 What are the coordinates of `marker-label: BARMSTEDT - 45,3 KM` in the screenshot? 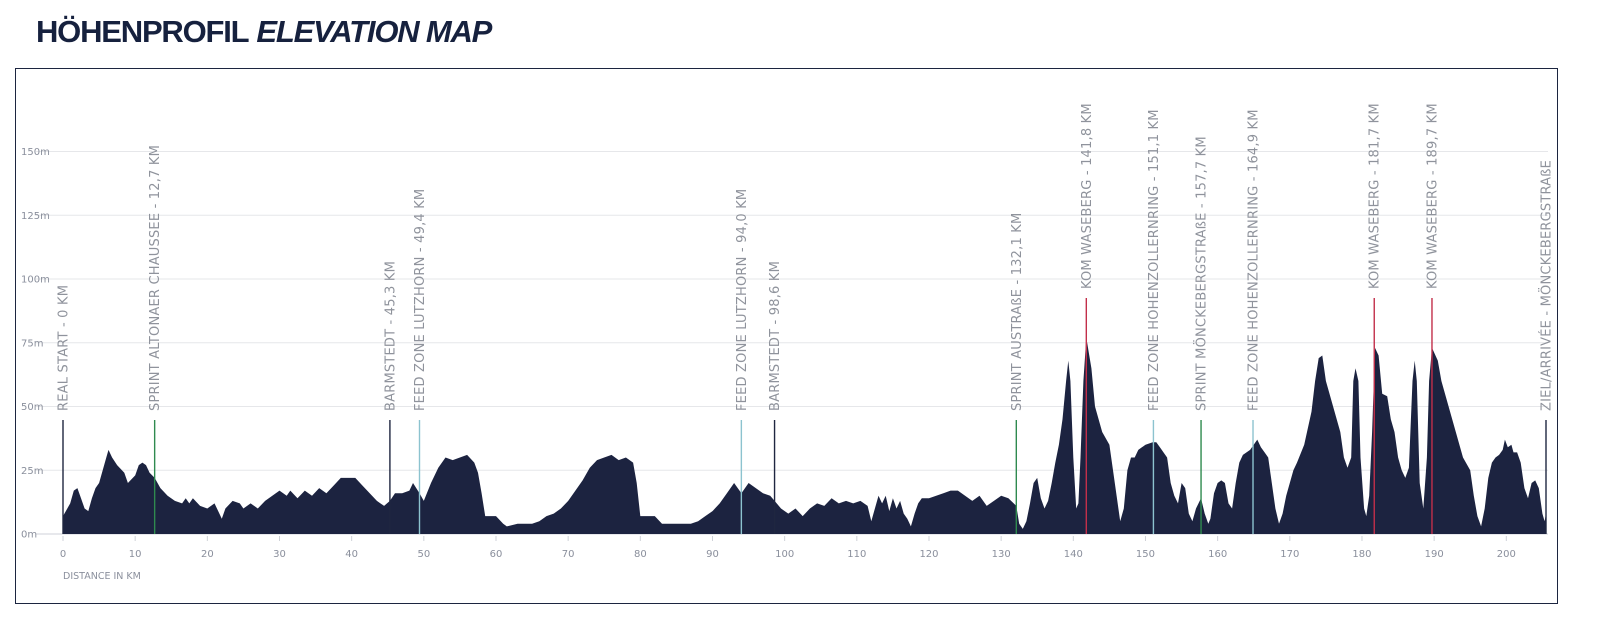 It's located at (390, 336).